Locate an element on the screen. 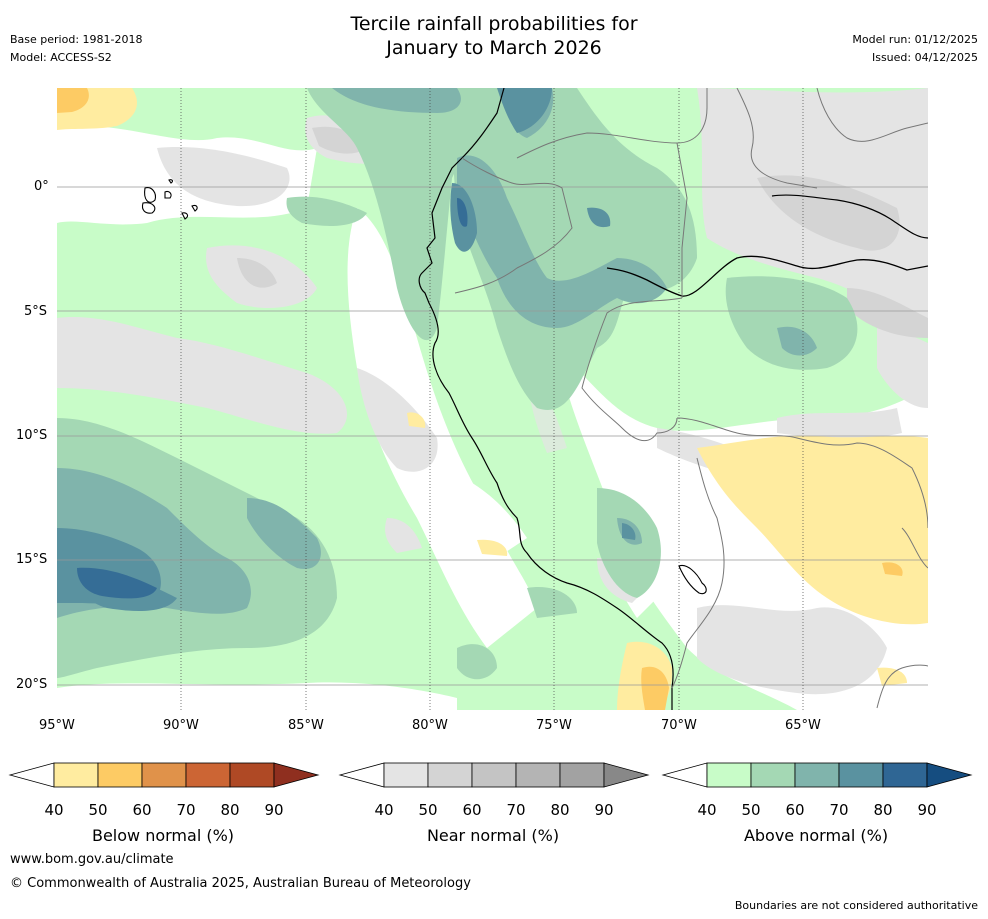  lon-label-65w: 65°W is located at coordinates (803, 725).